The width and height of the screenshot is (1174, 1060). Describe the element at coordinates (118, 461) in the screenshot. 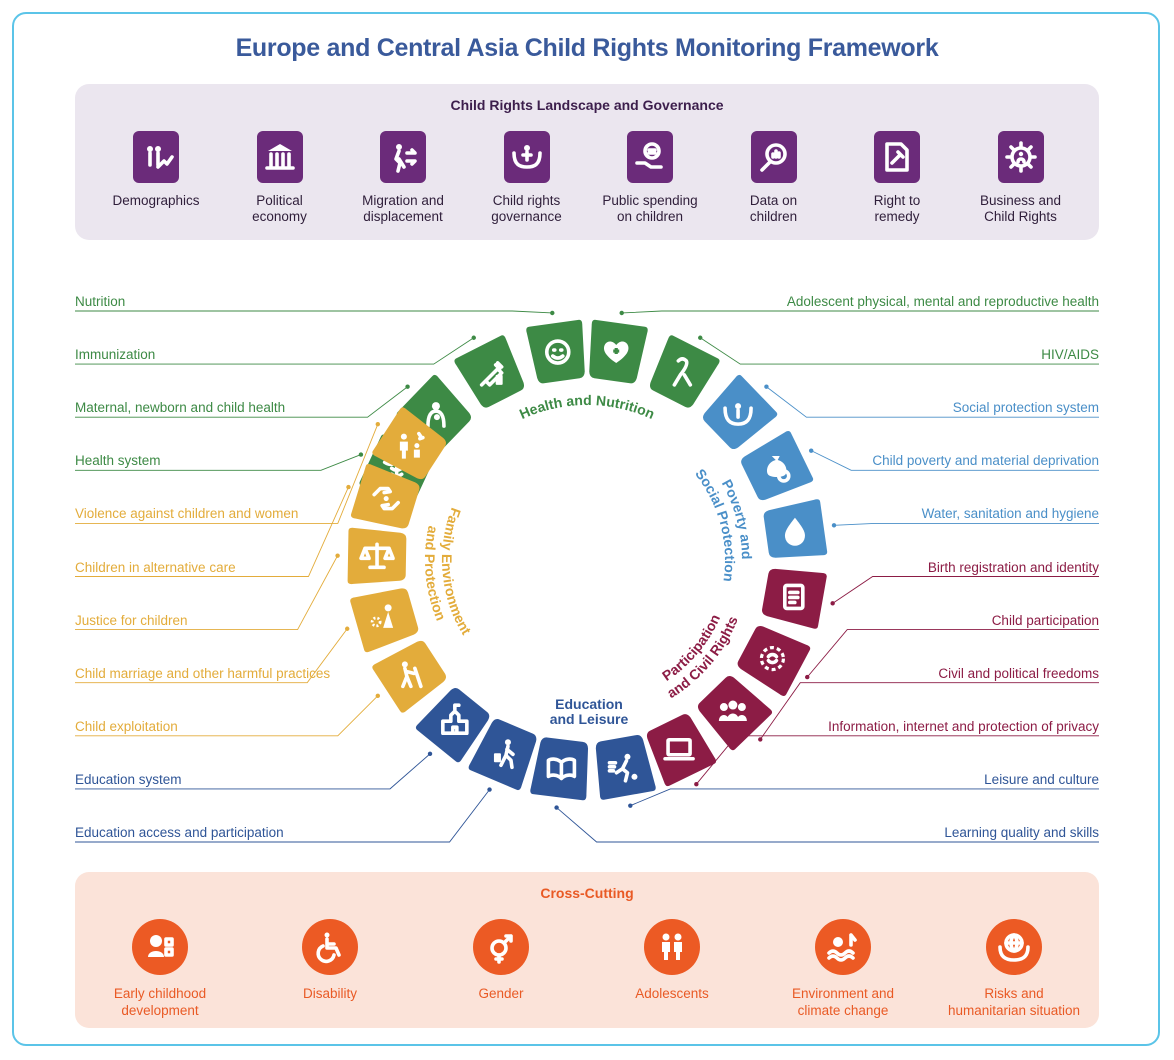

I see `indicator-label: Health system` at that location.